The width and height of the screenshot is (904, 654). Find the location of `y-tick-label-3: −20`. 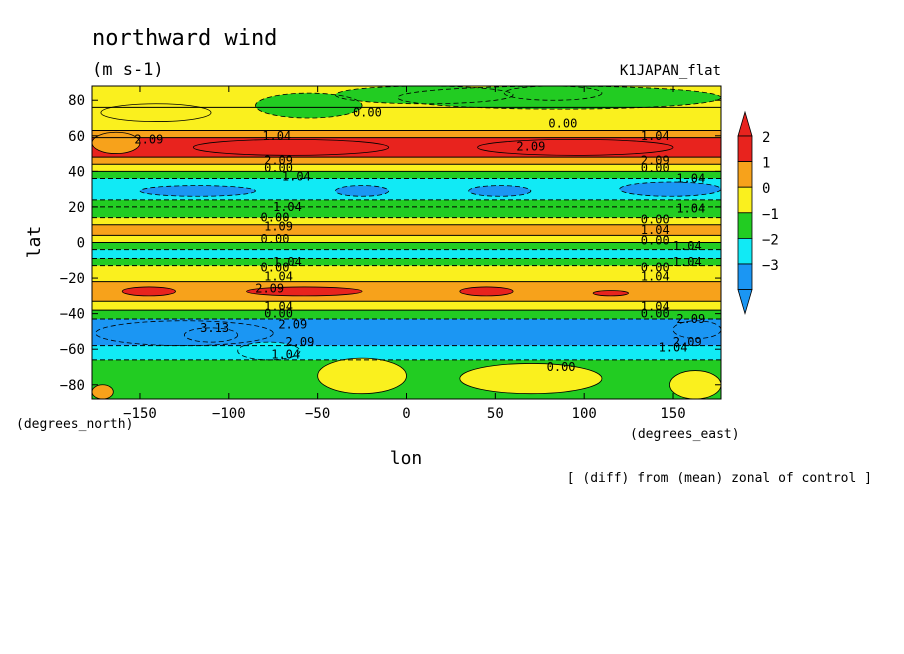

y-tick-label-3: −20 is located at coordinates (72, 279).